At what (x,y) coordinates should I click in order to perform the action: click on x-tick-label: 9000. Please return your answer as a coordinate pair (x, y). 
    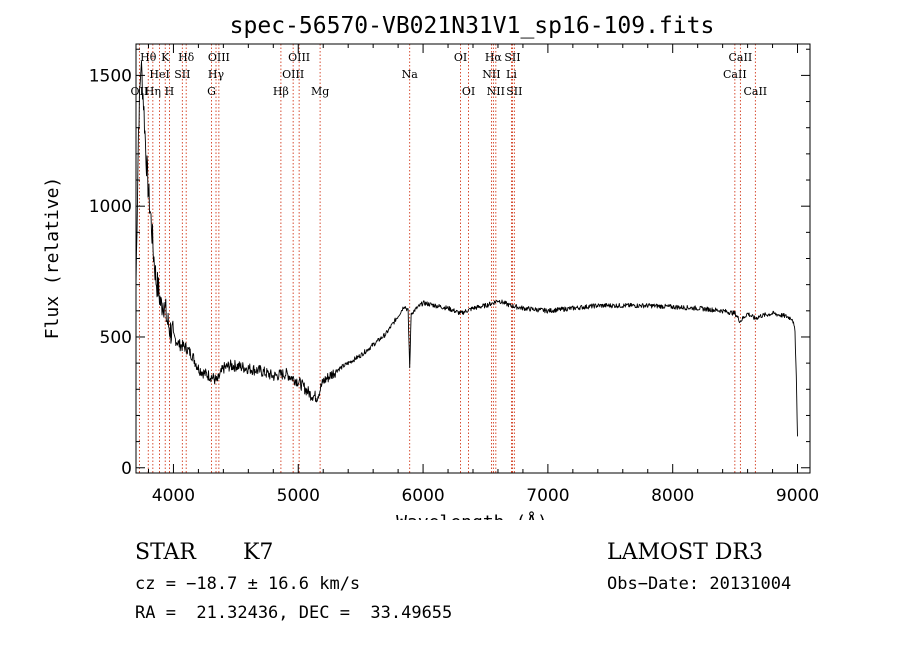
    Looking at the image, I should click on (797, 496).